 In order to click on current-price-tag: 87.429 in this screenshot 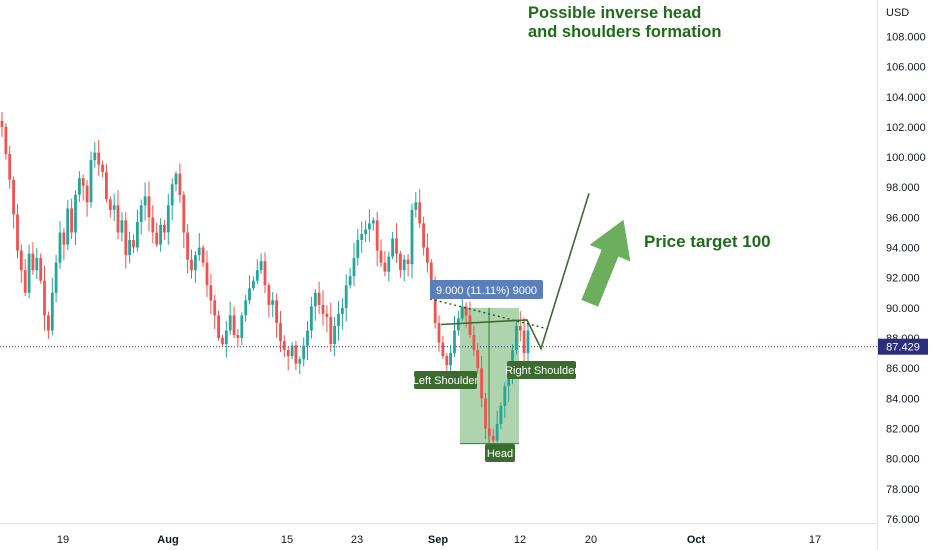, I will do `click(903, 346)`.